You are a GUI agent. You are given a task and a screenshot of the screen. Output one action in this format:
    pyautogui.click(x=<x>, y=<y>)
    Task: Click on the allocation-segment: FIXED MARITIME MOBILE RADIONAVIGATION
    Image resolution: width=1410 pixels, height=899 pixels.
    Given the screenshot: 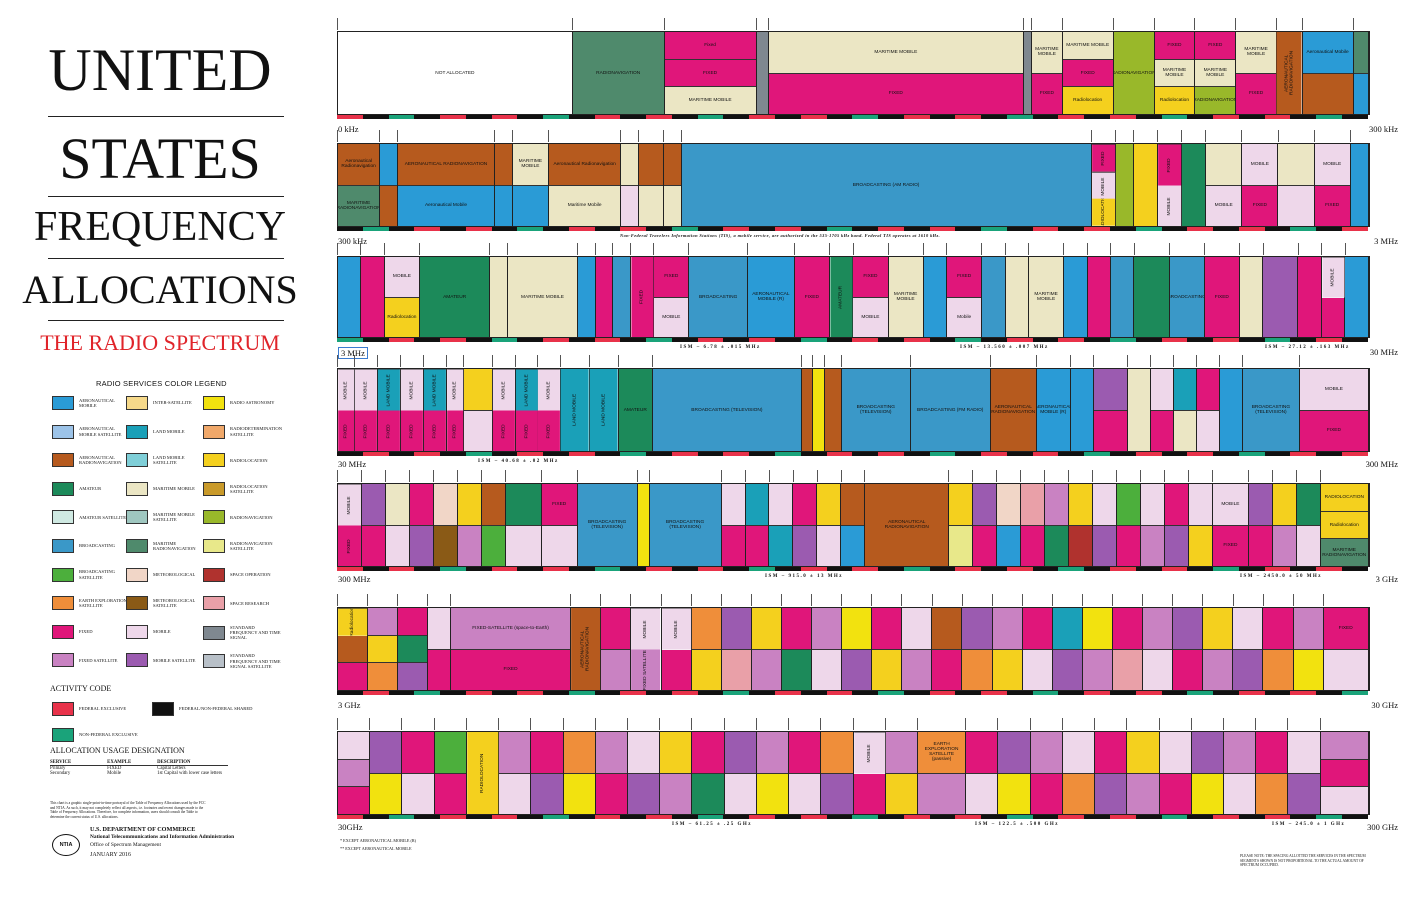 What is the action you would take?
    pyautogui.click(x=1216, y=73)
    